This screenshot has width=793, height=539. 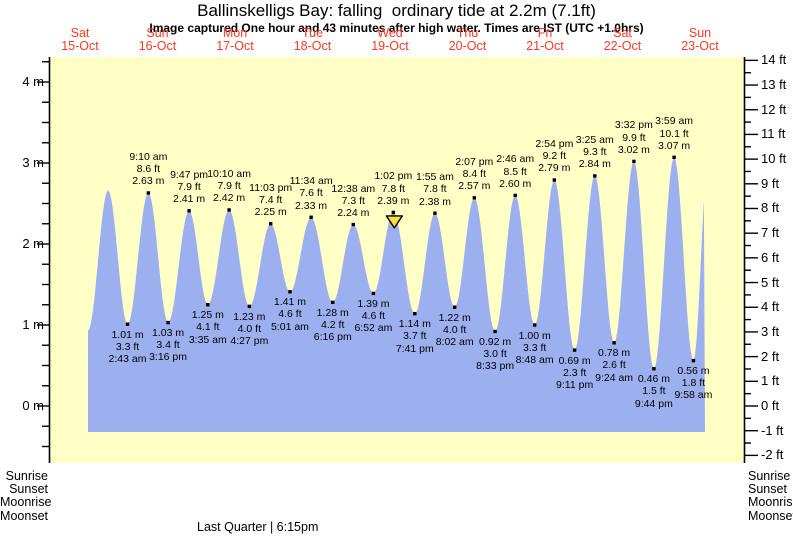 I want to click on day-date: 16-Oct, so click(x=157, y=46).